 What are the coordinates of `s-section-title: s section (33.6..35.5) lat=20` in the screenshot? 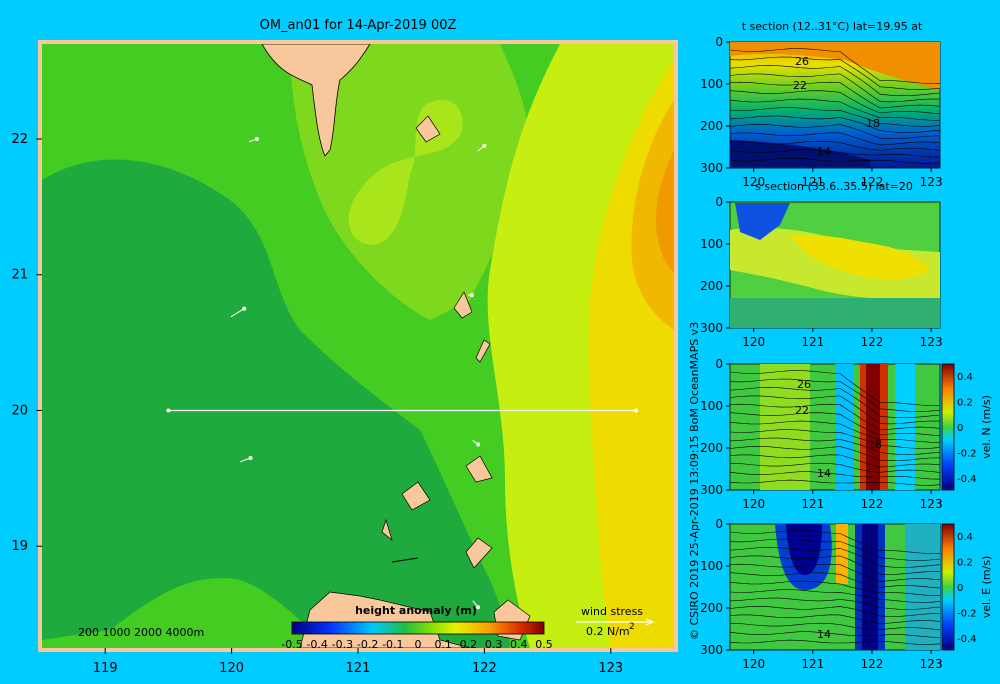 It's located at (834, 186).